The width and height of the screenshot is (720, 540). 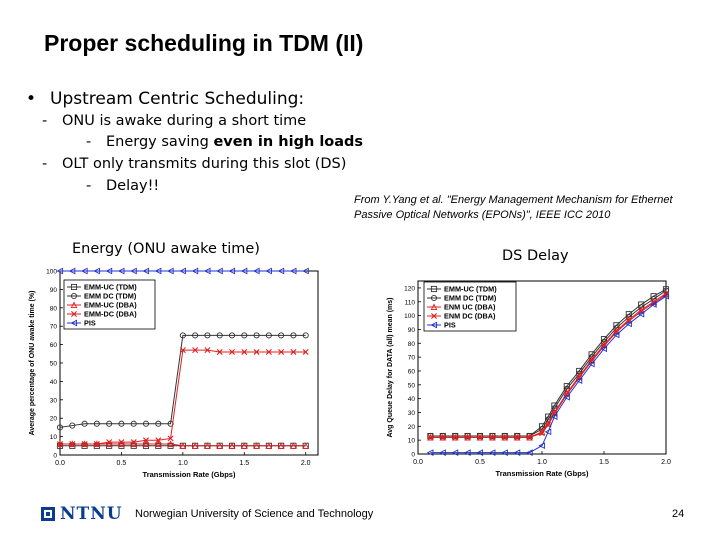 I want to click on chart1-y-tick-label: 110, so click(x=410, y=302).